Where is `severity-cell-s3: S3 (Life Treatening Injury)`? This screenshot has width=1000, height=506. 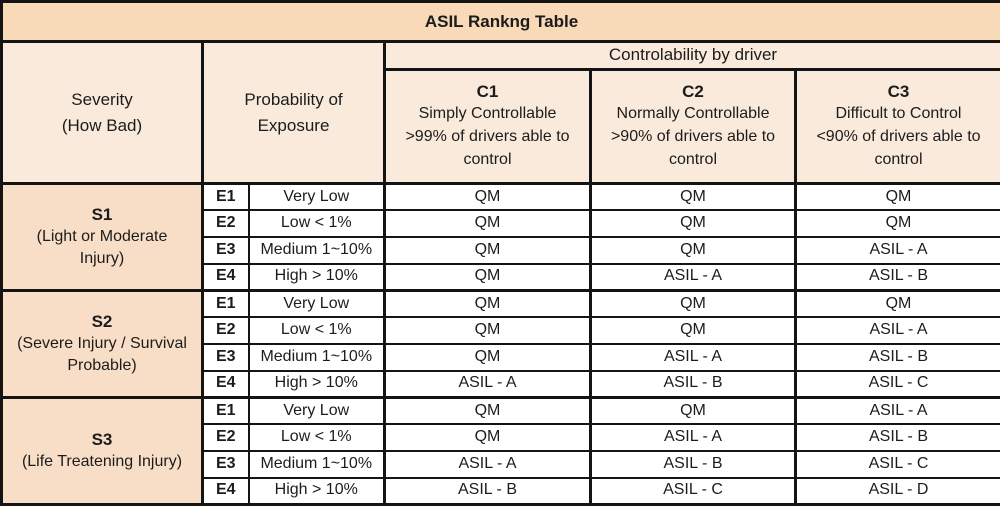
severity-cell-s3: S3 (Life Treatening Injury) is located at coordinates (102, 450).